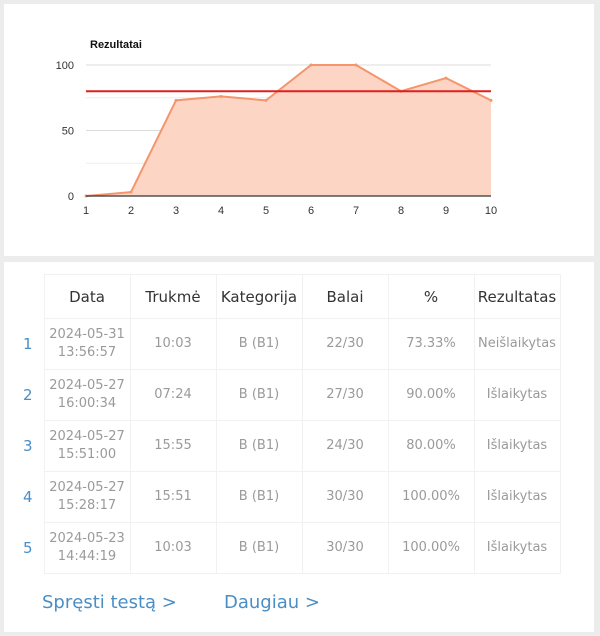 The image size is (600, 636). What do you see at coordinates (65, 66) in the screenshot?
I see `y-tick-label: 100` at bounding box center [65, 66].